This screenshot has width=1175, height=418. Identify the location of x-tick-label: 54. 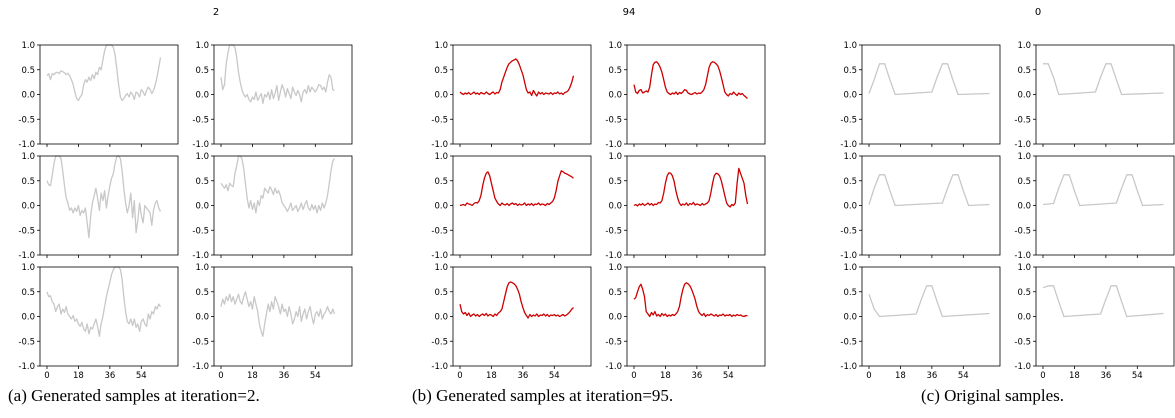
(554, 376).